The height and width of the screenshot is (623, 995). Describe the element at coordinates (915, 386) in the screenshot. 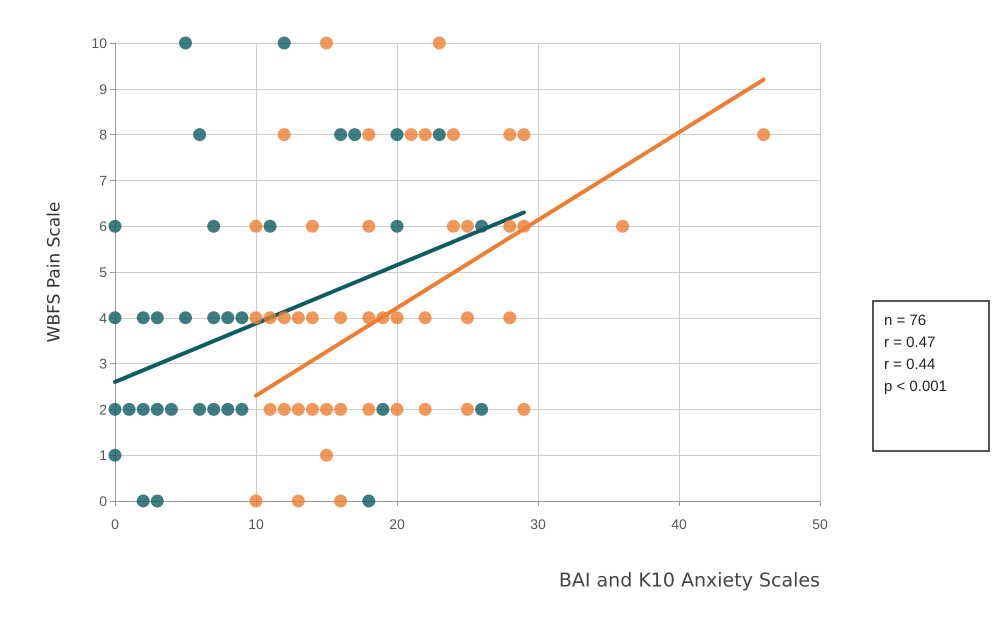

I see `text: p < 0.001` at that location.